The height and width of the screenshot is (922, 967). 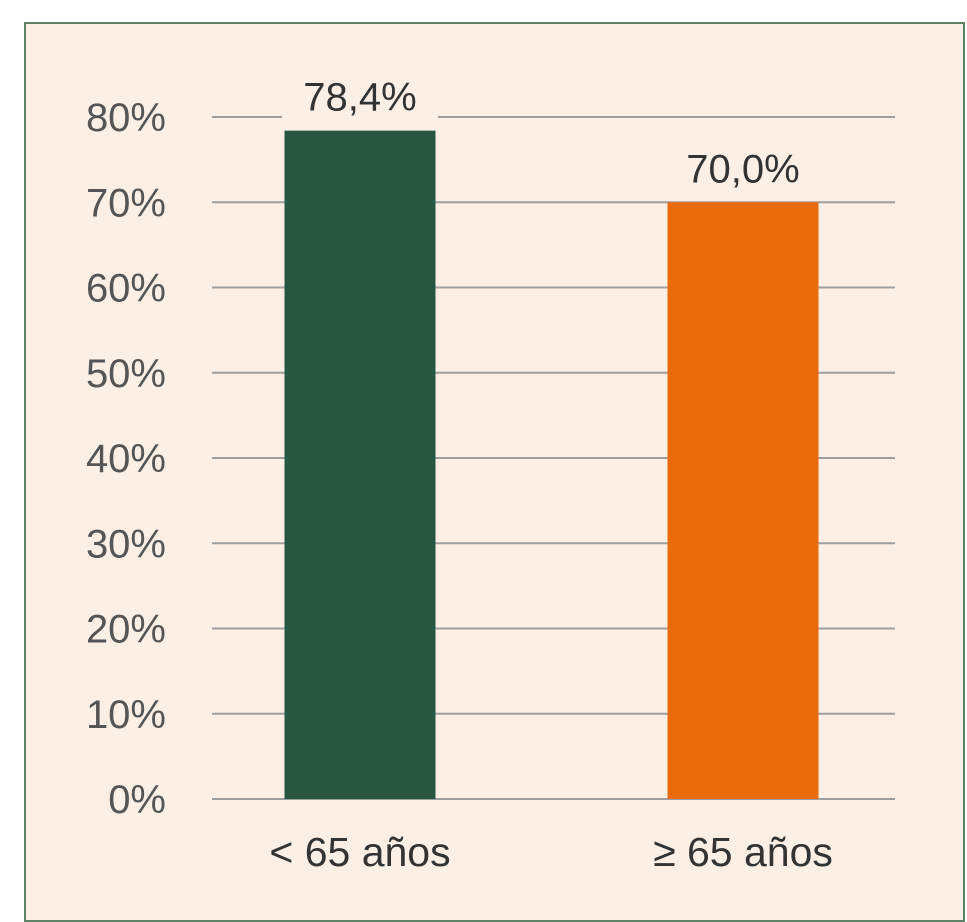 What do you see at coordinates (126, 630) in the screenshot?
I see `y-tick-label: 20%` at bounding box center [126, 630].